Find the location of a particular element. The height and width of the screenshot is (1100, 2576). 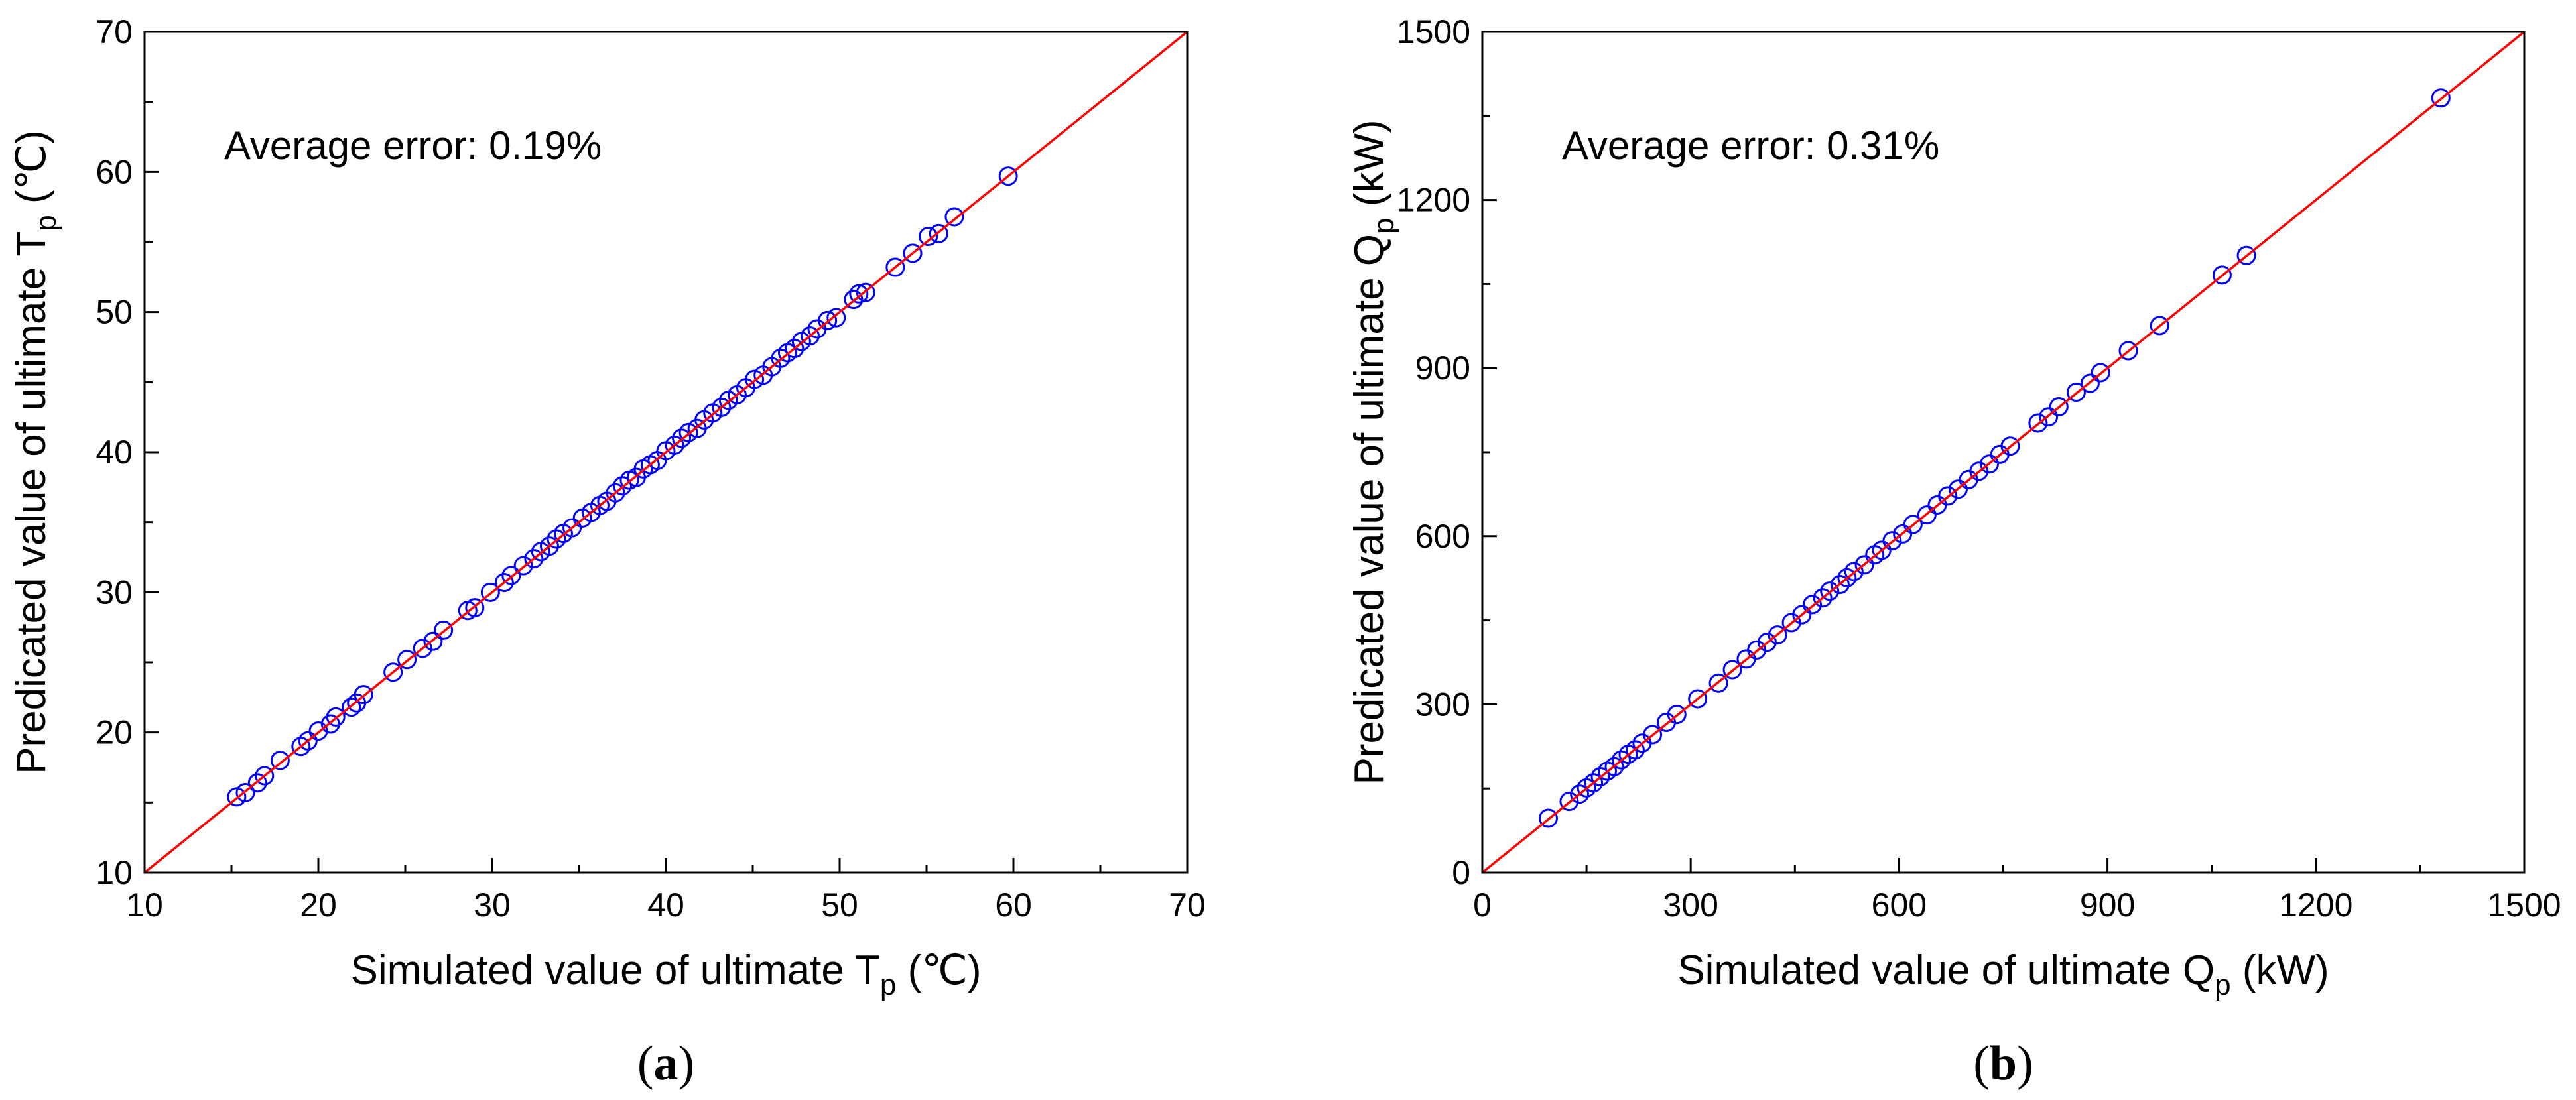

y-tick-label: 600 is located at coordinates (1442, 537).